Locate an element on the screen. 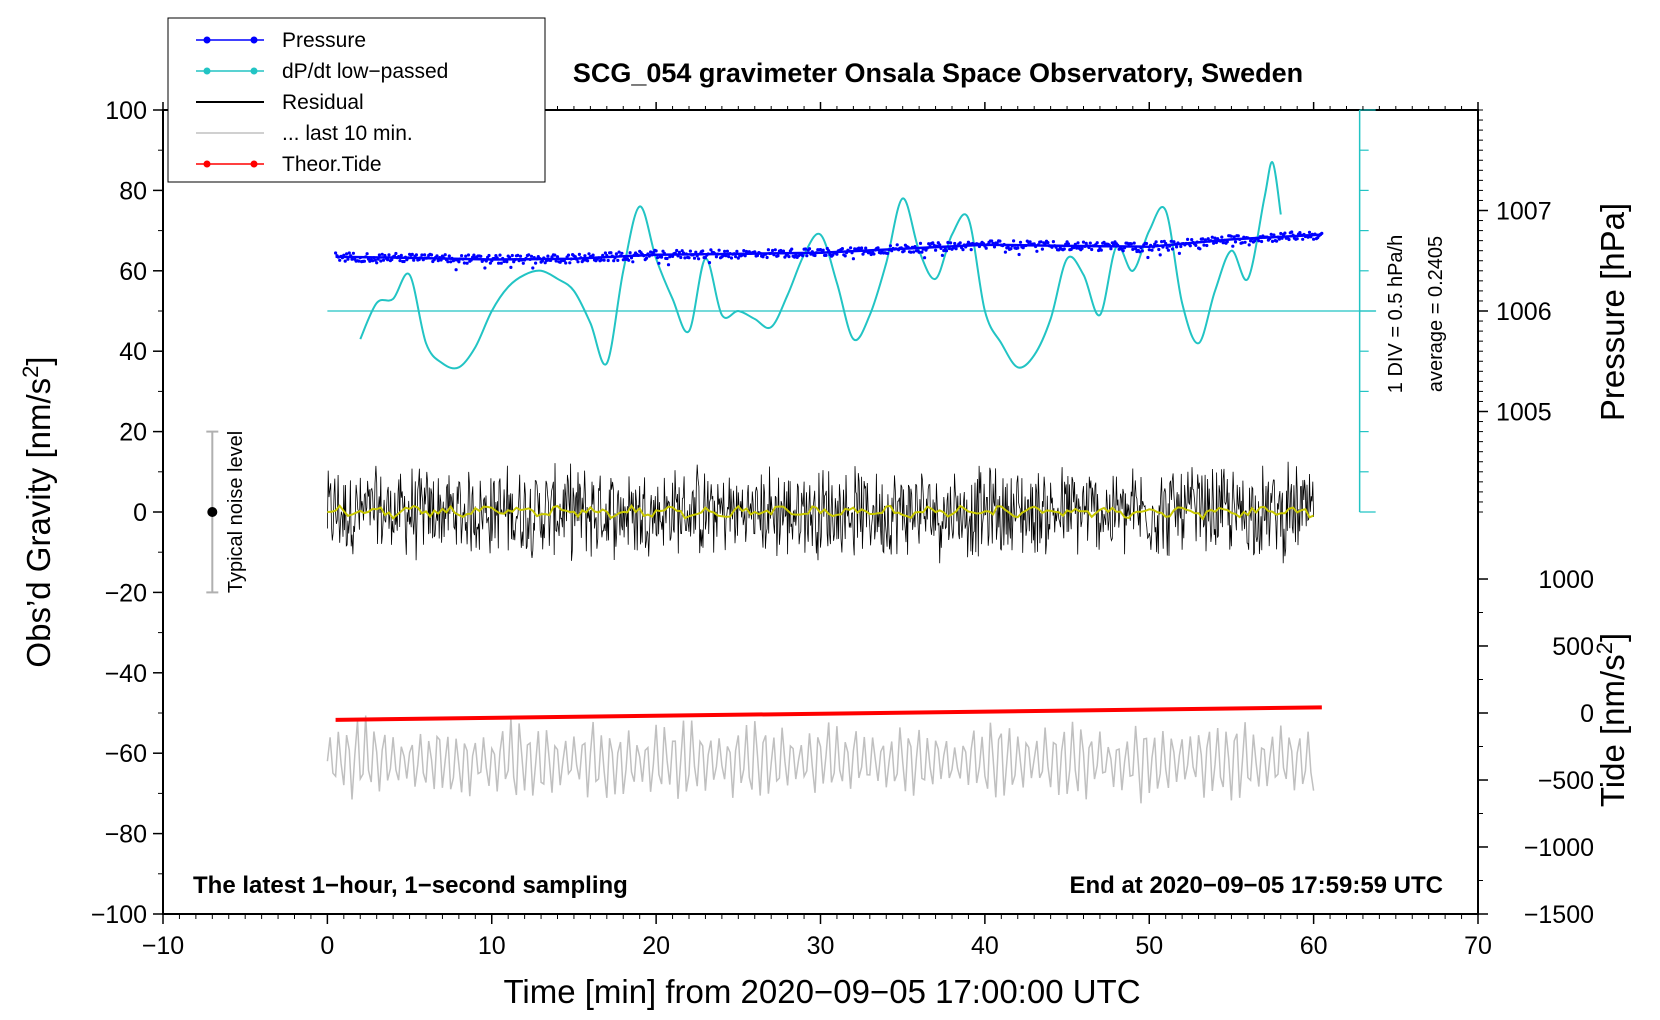 The image size is (1660, 1020). pressure-tick-label: 1007 is located at coordinates (1524, 212).